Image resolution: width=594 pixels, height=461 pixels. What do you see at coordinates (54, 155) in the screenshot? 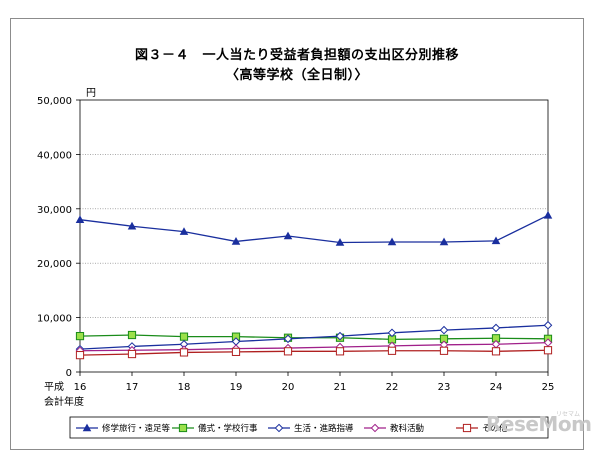
I see `y-tick-label: 40,000` at bounding box center [54, 155].